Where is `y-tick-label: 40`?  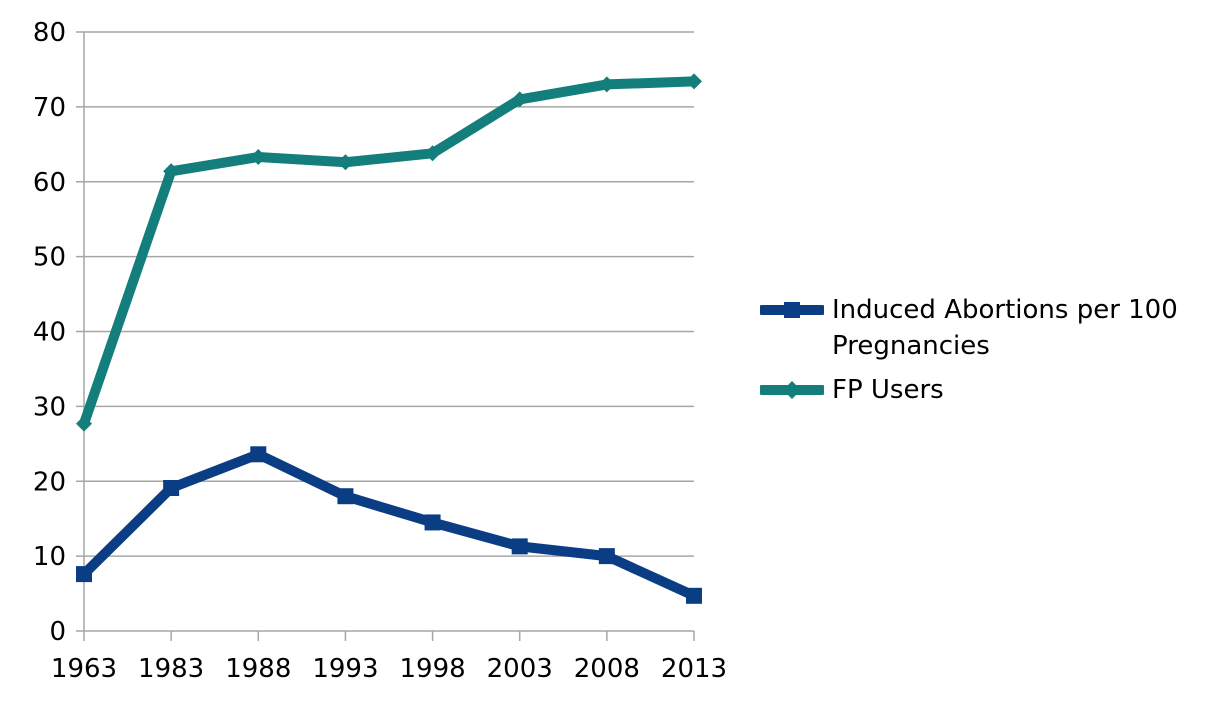 y-tick-label: 40 is located at coordinates (49, 333).